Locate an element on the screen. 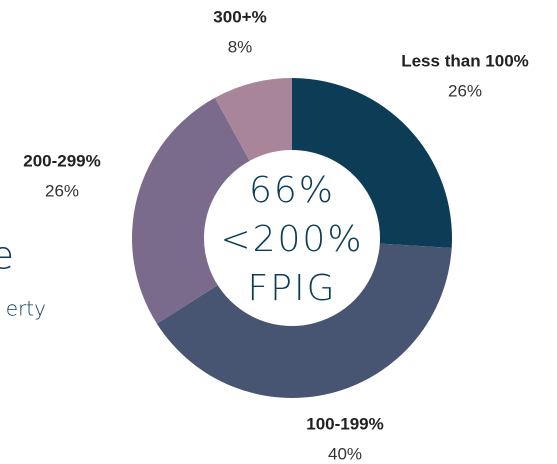 The width and height of the screenshot is (557, 464). category-label: 200-299% is located at coordinates (62, 160).